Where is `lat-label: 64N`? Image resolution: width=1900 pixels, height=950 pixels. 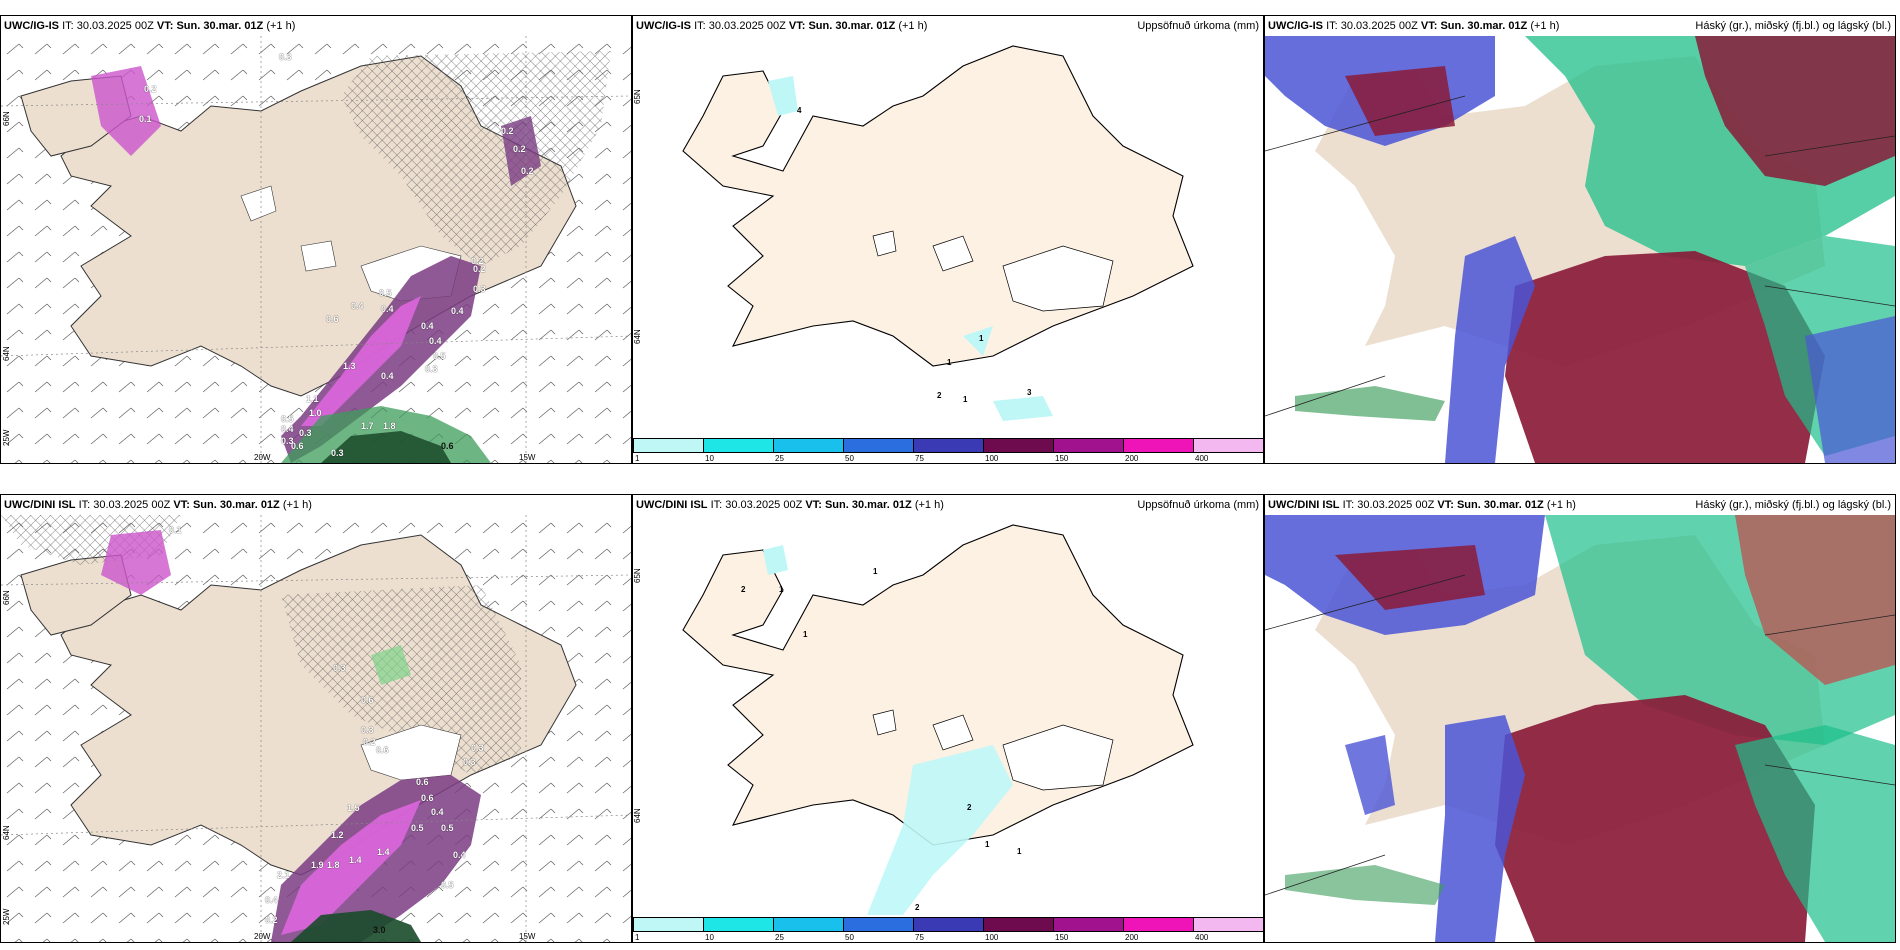
lat-label: 64N is located at coordinates (6, 353).